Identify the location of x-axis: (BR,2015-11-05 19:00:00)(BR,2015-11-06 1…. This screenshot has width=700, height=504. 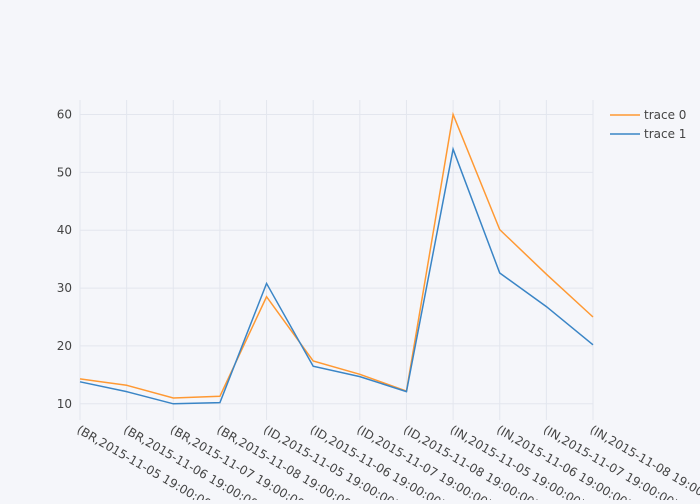
(387, 461).